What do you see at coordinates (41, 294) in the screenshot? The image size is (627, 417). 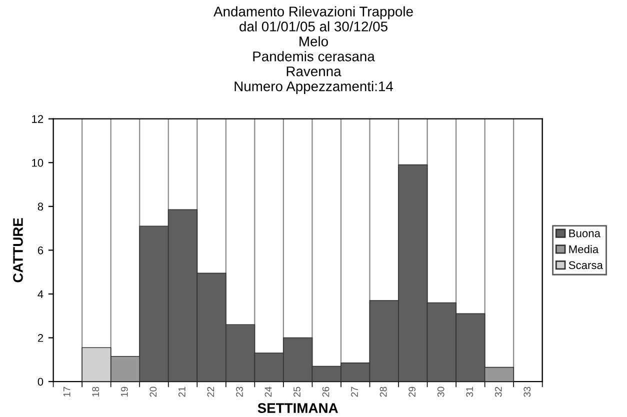 I see `y-tick-label: 4` at bounding box center [41, 294].